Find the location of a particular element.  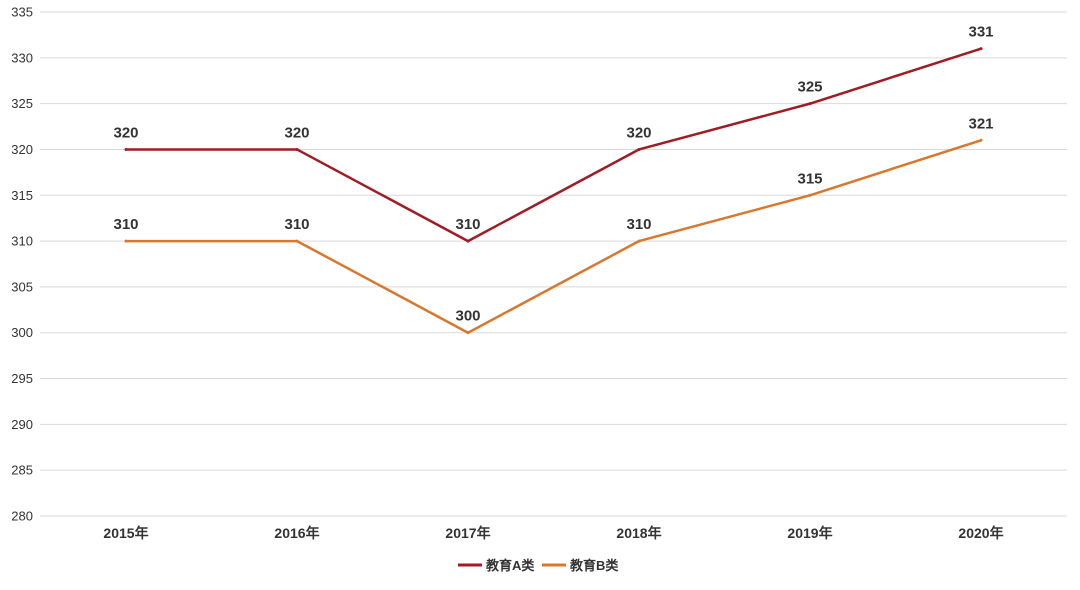

x-tick-label: 2020年 is located at coordinates (980, 533).